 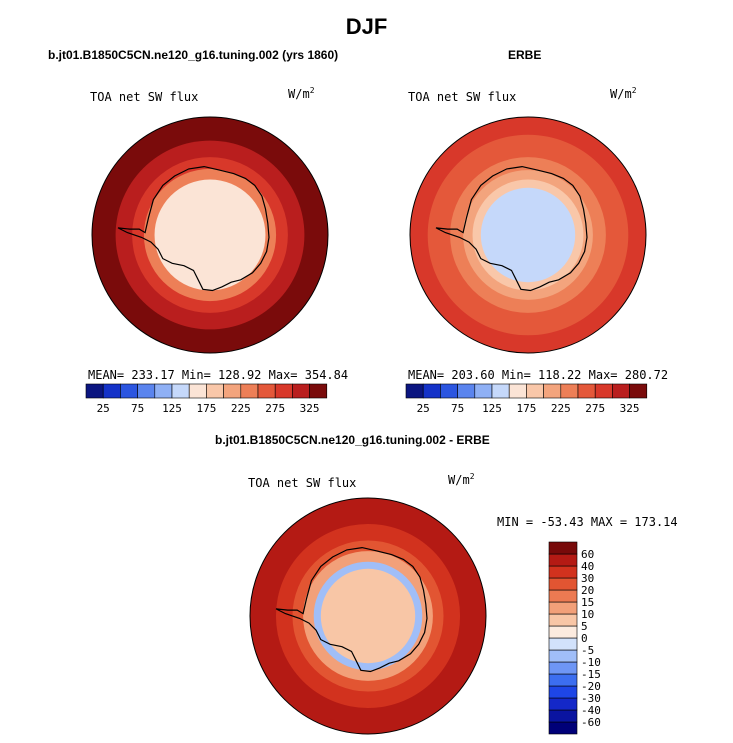 What do you see at coordinates (584, 626) in the screenshot?
I see `colorbar-tick-label: 5` at bounding box center [584, 626].